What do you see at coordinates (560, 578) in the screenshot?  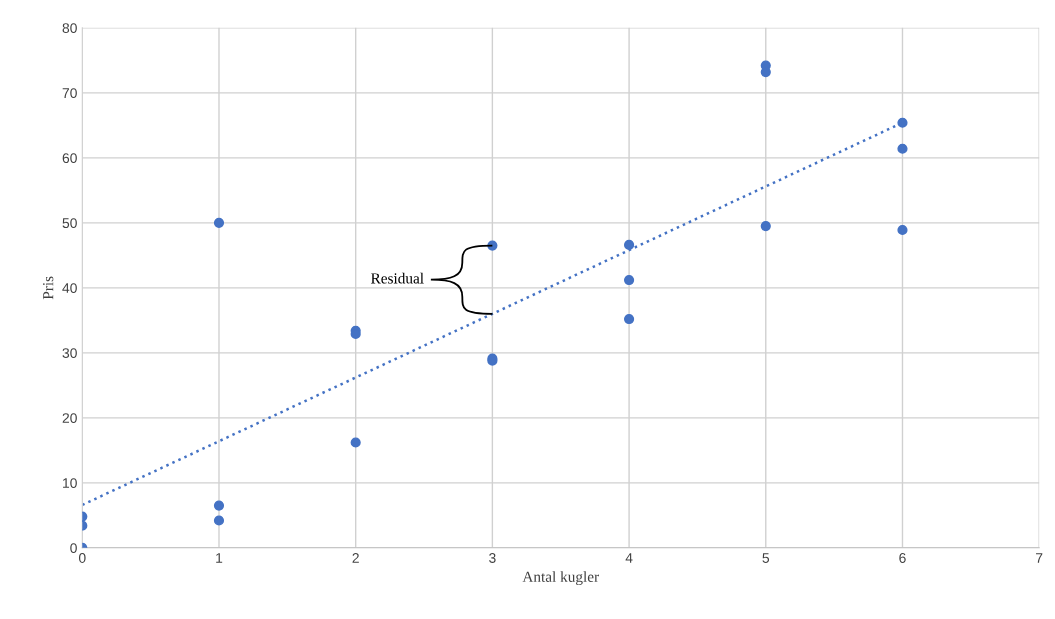 I see `x-axis-title: Antal kugler` at bounding box center [560, 578].